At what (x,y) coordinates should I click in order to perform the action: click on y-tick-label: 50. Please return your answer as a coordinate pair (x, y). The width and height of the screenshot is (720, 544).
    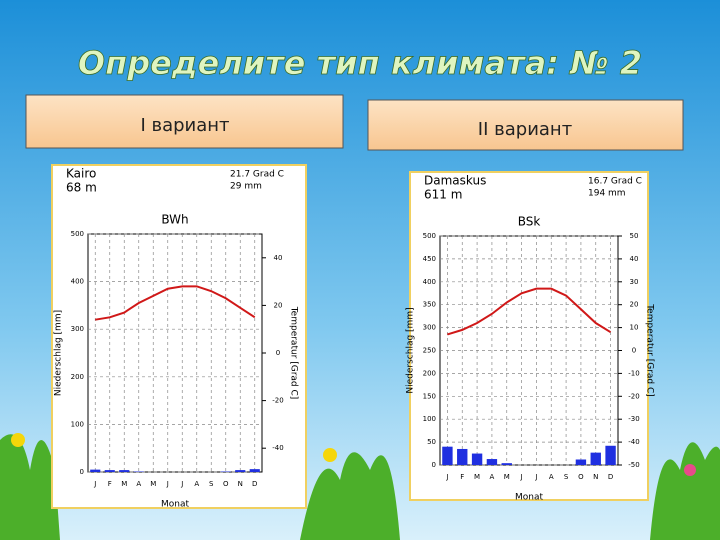
    Looking at the image, I should click on (431, 442).